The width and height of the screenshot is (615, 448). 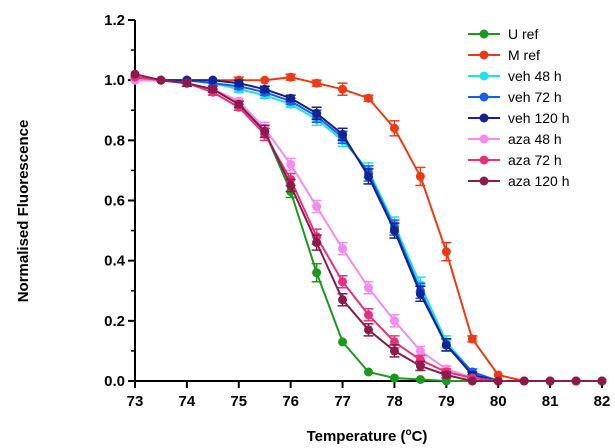 What do you see at coordinates (498, 401) in the screenshot?
I see `x-tick-label: 80` at bounding box center [498, 401].